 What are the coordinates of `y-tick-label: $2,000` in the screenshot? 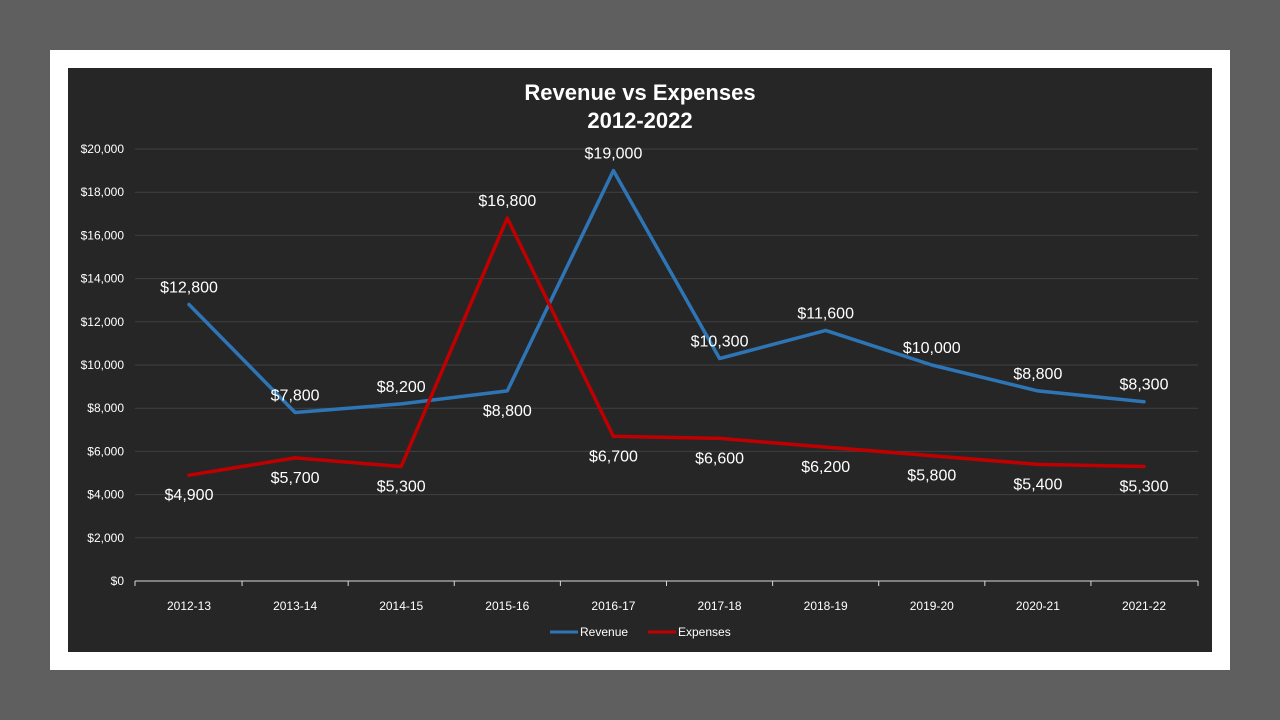 It's located at (105, 538).